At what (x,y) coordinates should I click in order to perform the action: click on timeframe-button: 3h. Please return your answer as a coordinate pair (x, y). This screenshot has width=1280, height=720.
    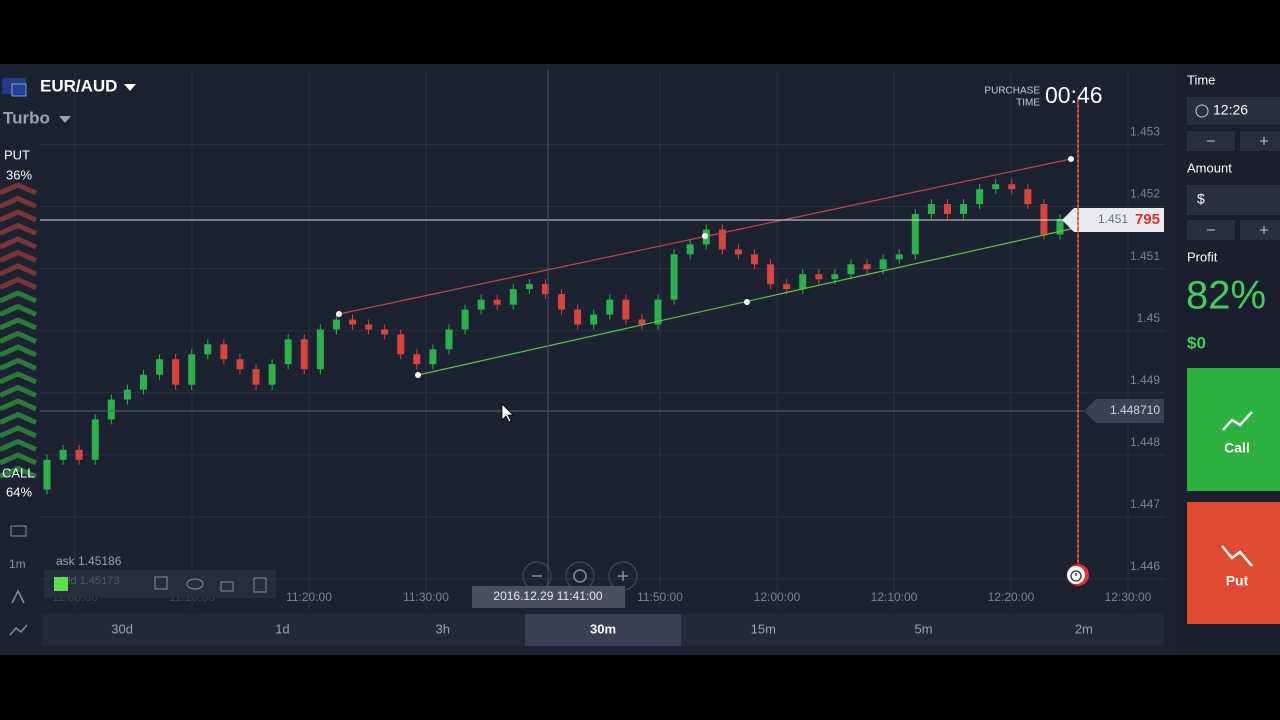
    Looking at the image, I should click on (442, 628).